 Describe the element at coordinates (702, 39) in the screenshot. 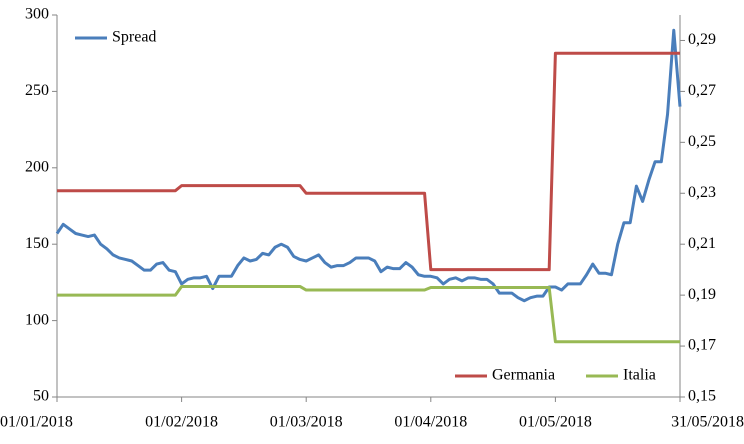

I see `y2-tick-label: 0,29` at that location.